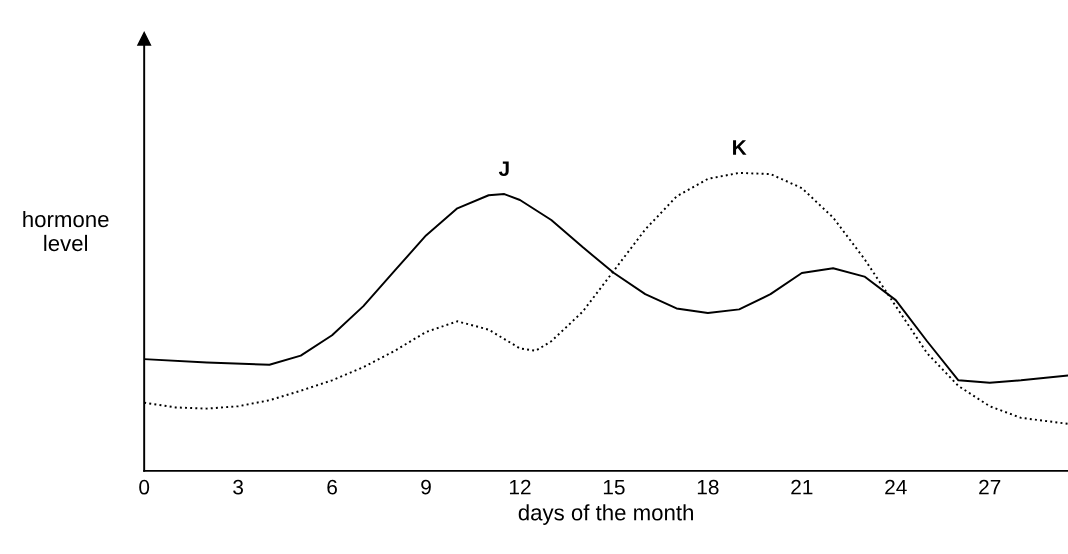 This screenshot has height=554, width=1068. I want to click on x-axis-title: days of the month, so click(605, 514).